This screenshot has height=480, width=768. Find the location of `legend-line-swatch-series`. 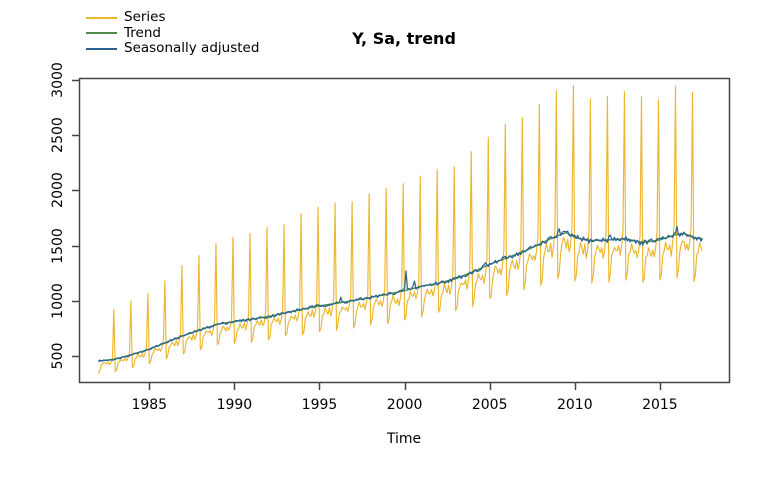

legend-line-swatch-series is located at coordinates (101, 17).